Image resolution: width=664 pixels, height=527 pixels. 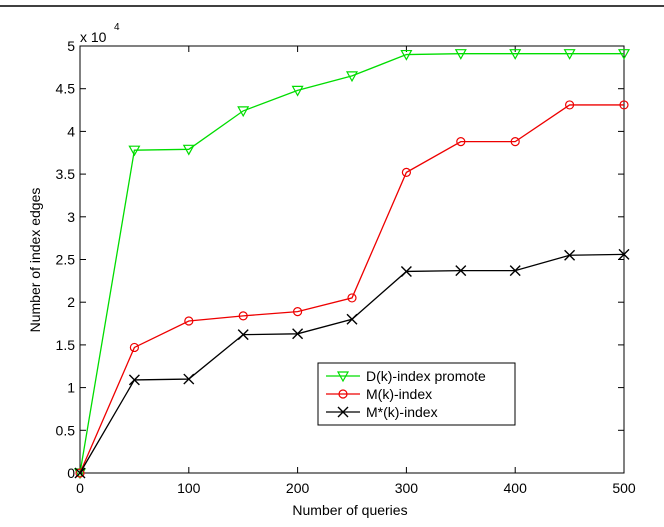 I want to click on x-tick-label: 100, so click(x=189, y=488).